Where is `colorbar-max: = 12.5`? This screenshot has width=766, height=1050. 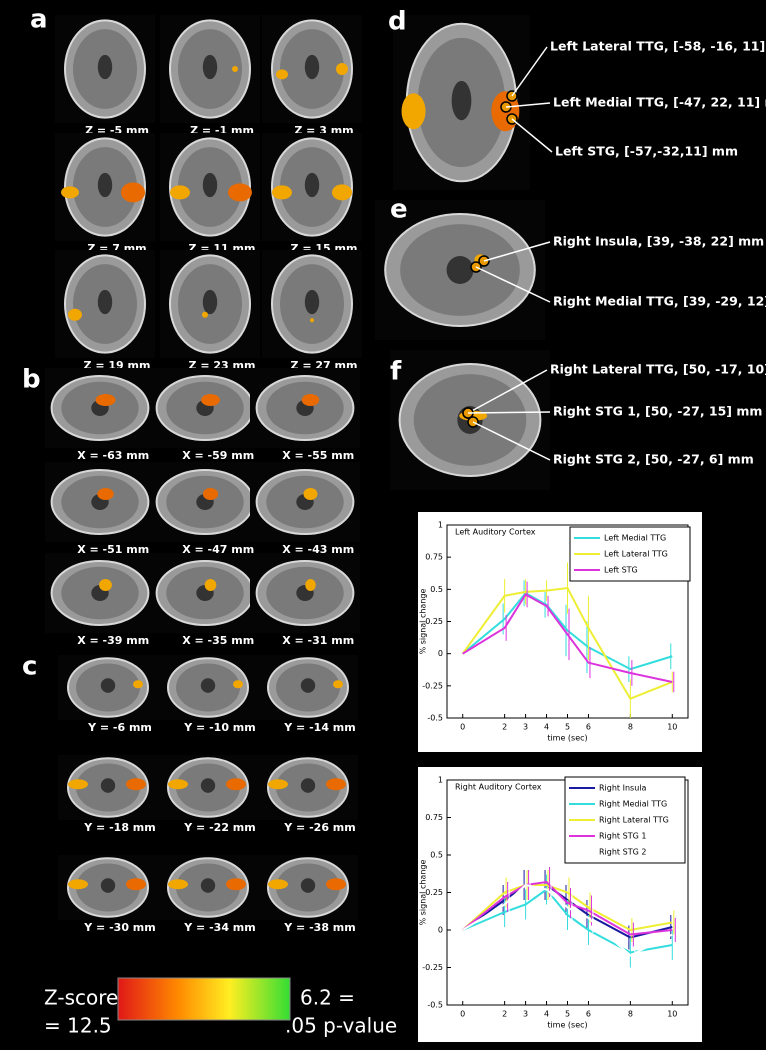 colorbar-max: = 12.5 is located at coordinates (78, 1026).